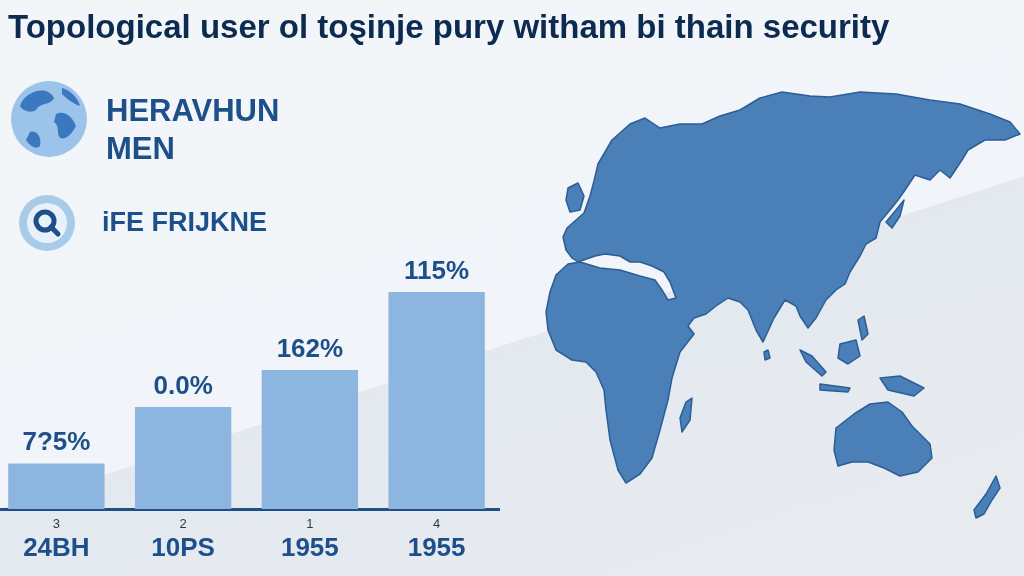 Image resolution: width=1024 pixels, height=576 pixels. I want to click on annotation: 7?5%, so click(56, 441).